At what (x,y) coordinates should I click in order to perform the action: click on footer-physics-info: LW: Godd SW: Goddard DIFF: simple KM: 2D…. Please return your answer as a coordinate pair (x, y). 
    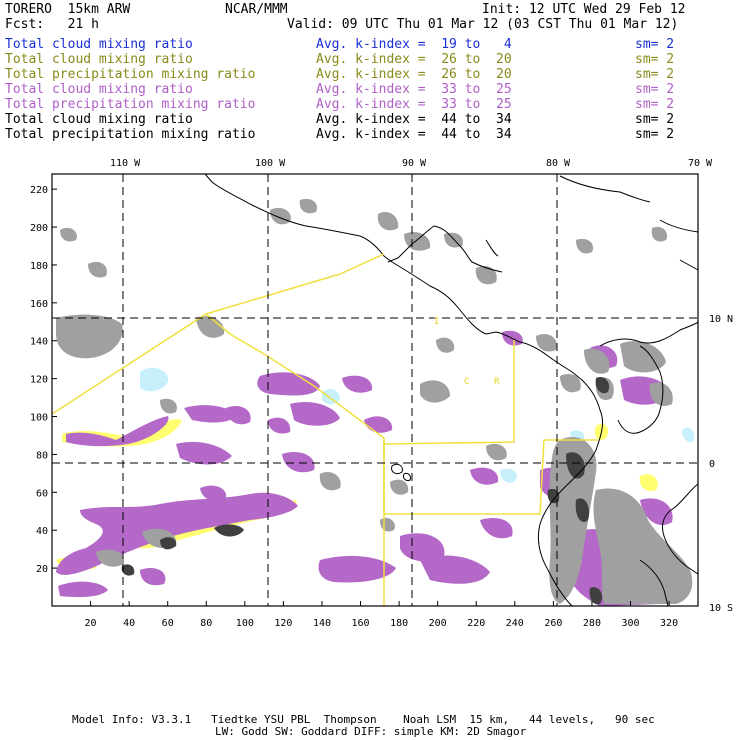
    Looking at the image, I should click on (371, 731).